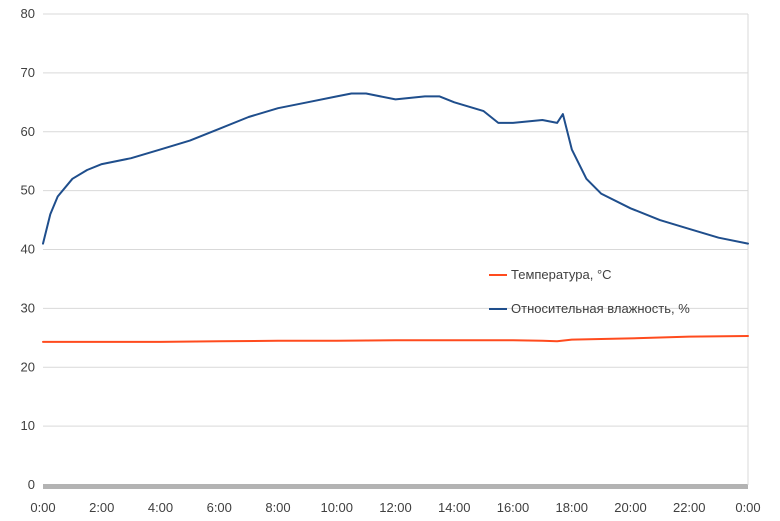 This screenshot has width=780, height=521. What do you see at coordinates (571, 507) in the screenshot?
I see `x-tick-label: 18:00` at bounding box center [571, 507].